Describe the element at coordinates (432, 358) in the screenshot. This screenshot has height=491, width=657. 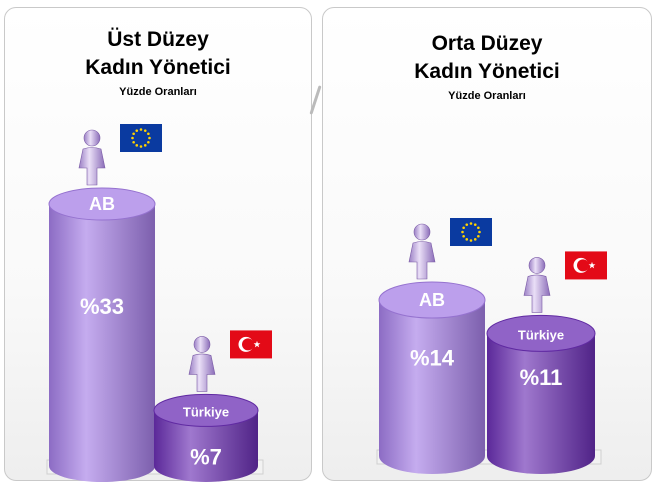
I see `value-label: %14` at that location.